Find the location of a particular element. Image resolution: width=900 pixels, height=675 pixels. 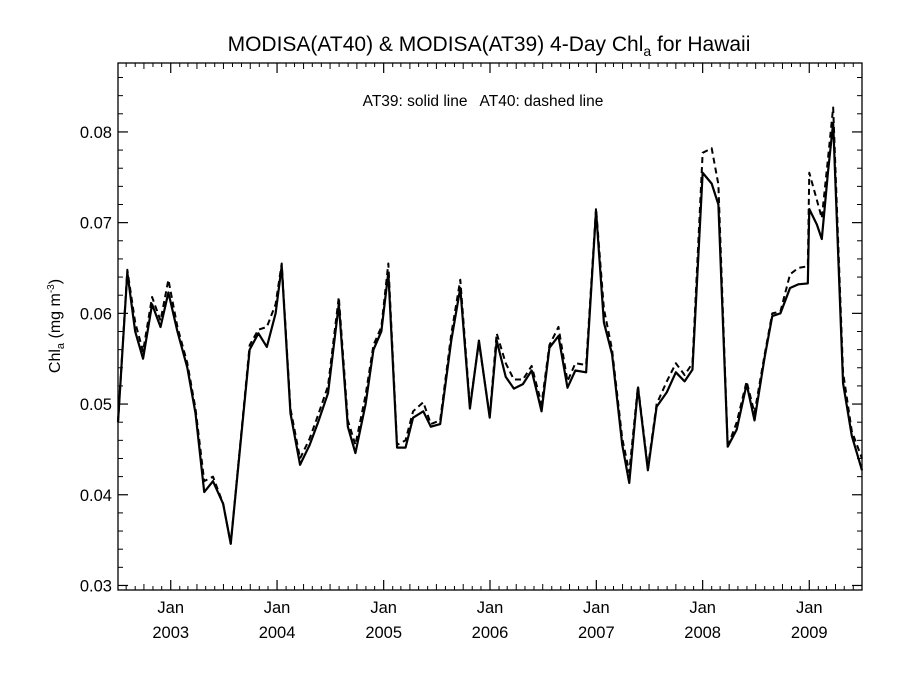

y-axis-label: Chla (mg m-3) is located at coordinates (56, 326).